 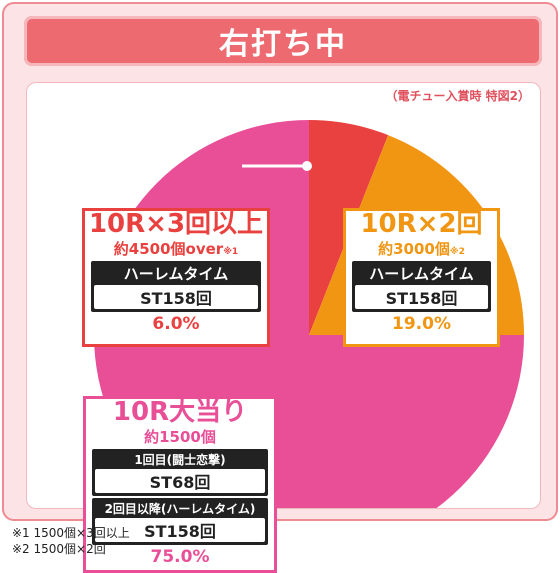 I want to click on slice-percent: 6.0%, so click(x=176, y=324).